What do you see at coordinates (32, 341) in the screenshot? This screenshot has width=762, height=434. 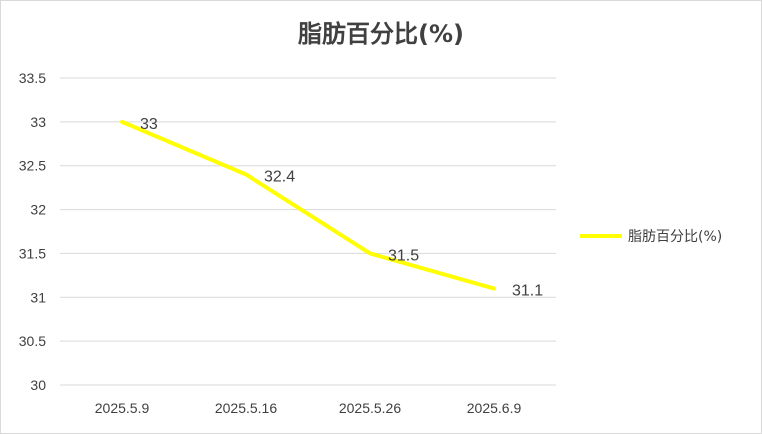 I see `y-tick-label: 30.5` at bounding box center [32, 341].